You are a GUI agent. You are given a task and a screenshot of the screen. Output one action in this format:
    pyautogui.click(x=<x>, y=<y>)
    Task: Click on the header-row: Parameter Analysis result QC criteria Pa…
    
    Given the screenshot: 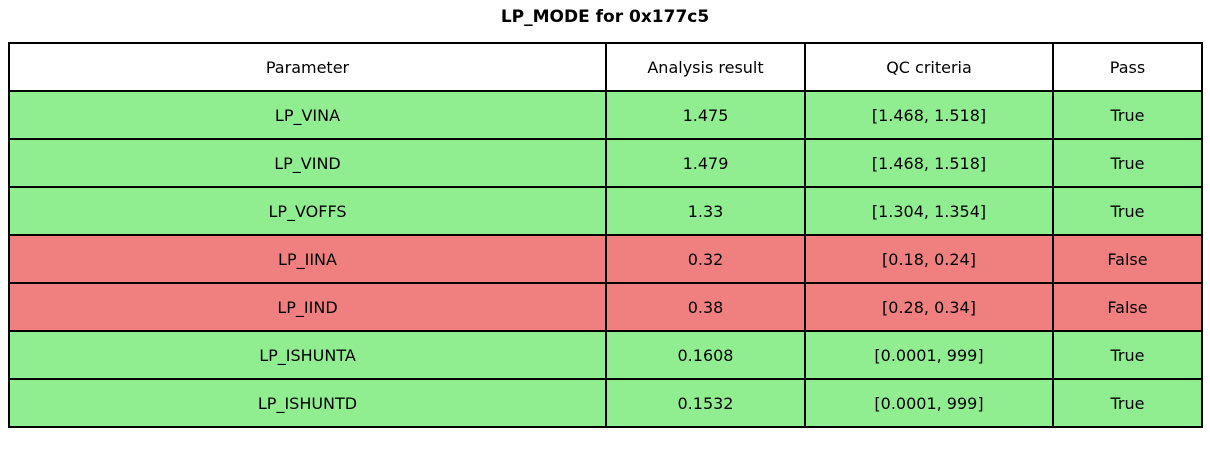 What is the action you would take?
    pyautogui.click(x=605, y=67)
    